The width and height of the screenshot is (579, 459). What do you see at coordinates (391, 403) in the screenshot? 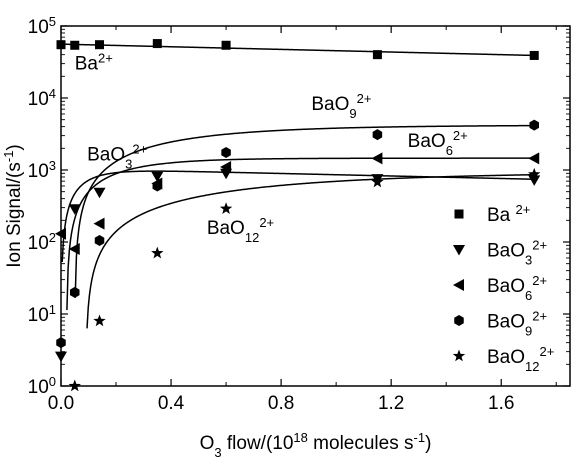
I see `x-tick-label: 1.2` at bounding box center [391, 403].